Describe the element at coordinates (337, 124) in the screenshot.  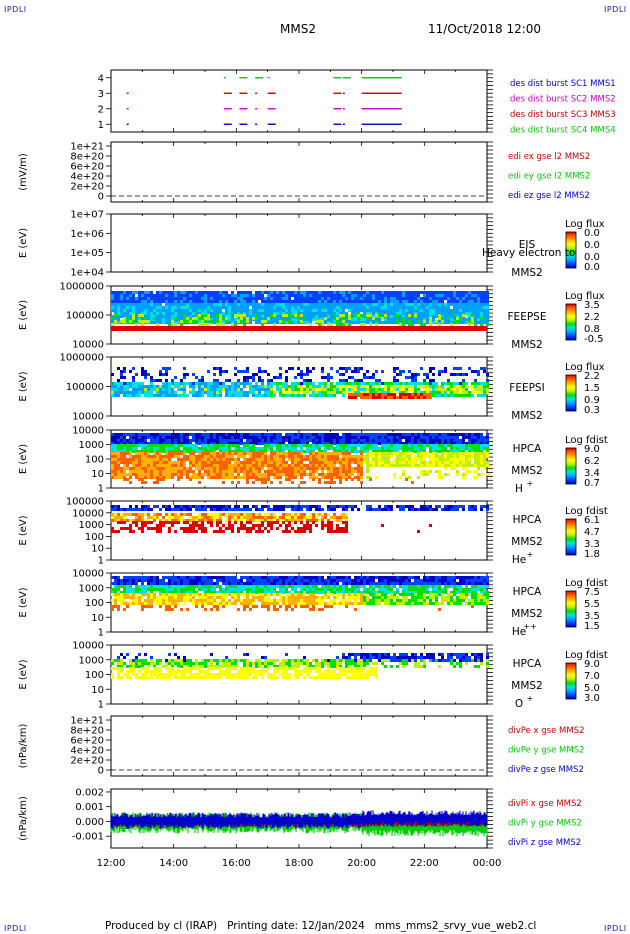
I see `burst-mark` at that location.